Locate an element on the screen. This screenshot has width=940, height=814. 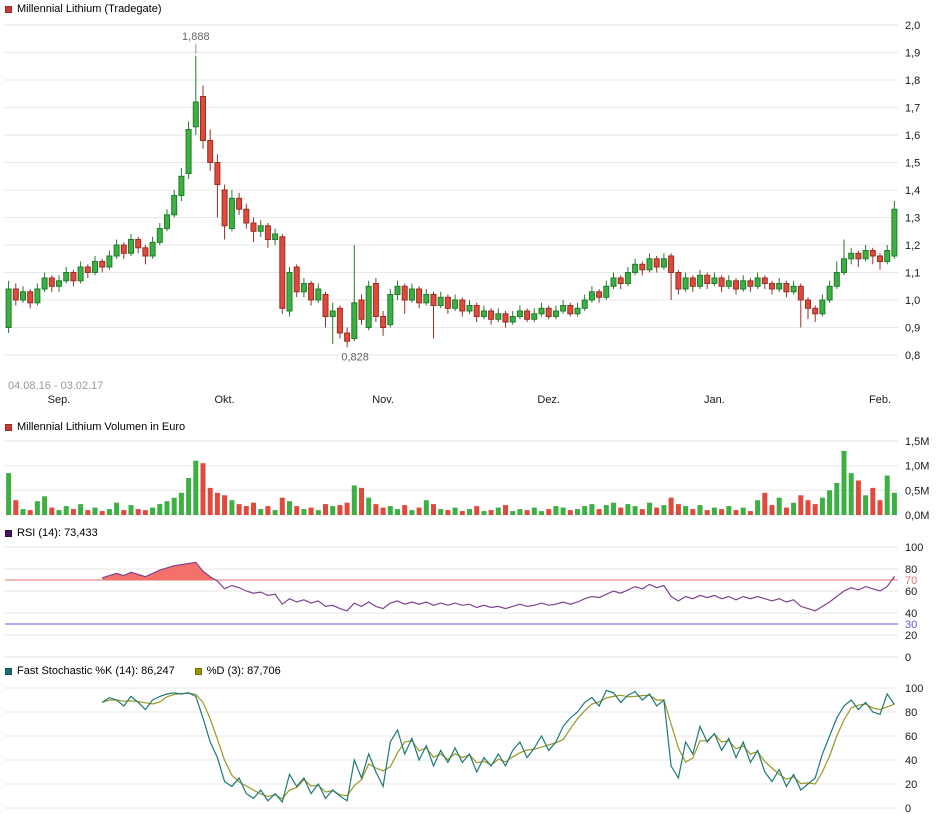
rsi-legend: RSI (14): 73,433 is located at coordinates (51, 533).